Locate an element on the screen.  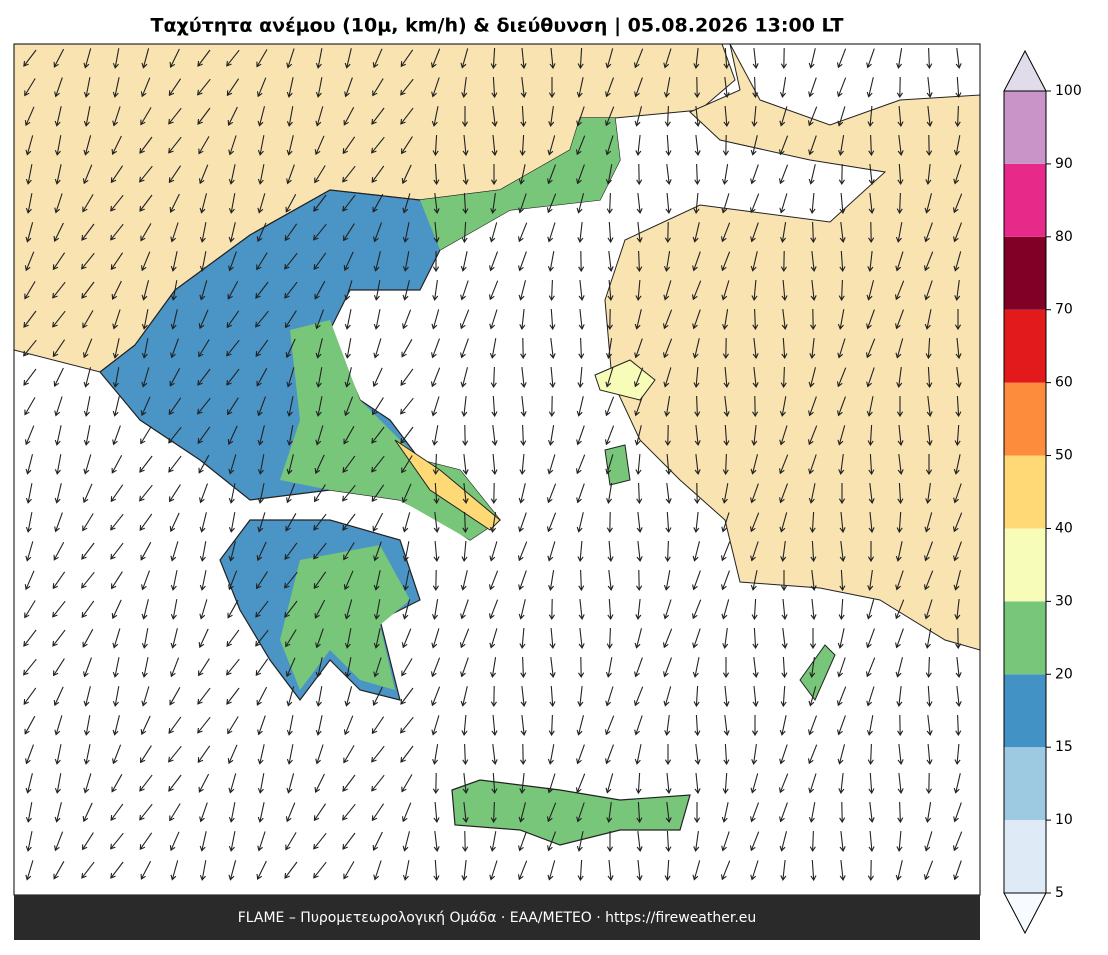
colorbar-tick-label: 90 is located at coordinates (1064, 164).